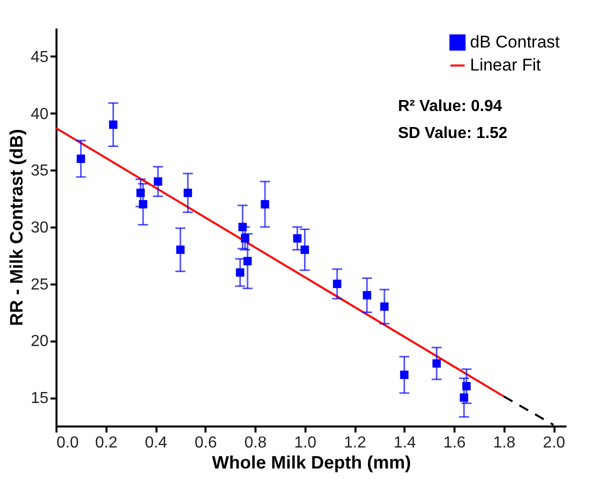  What do you see at coordinates (39, 228) in the screenshot?
I see `y-tick-label: 30` at bounding box center [39, 228].